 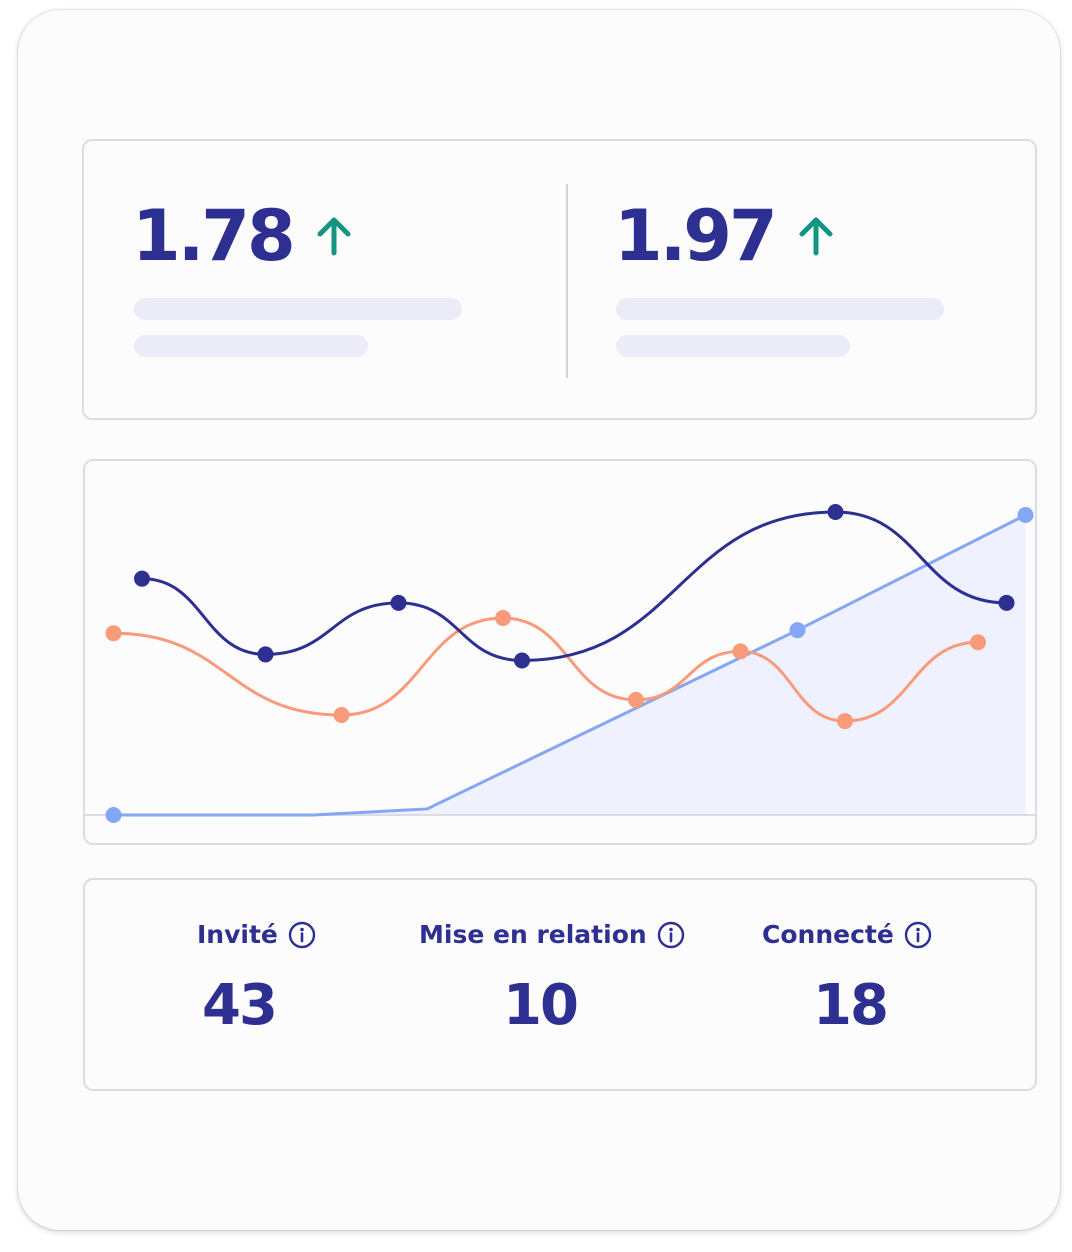 I want to click on stat-label-row: Invité, so click(x=256, y=934).